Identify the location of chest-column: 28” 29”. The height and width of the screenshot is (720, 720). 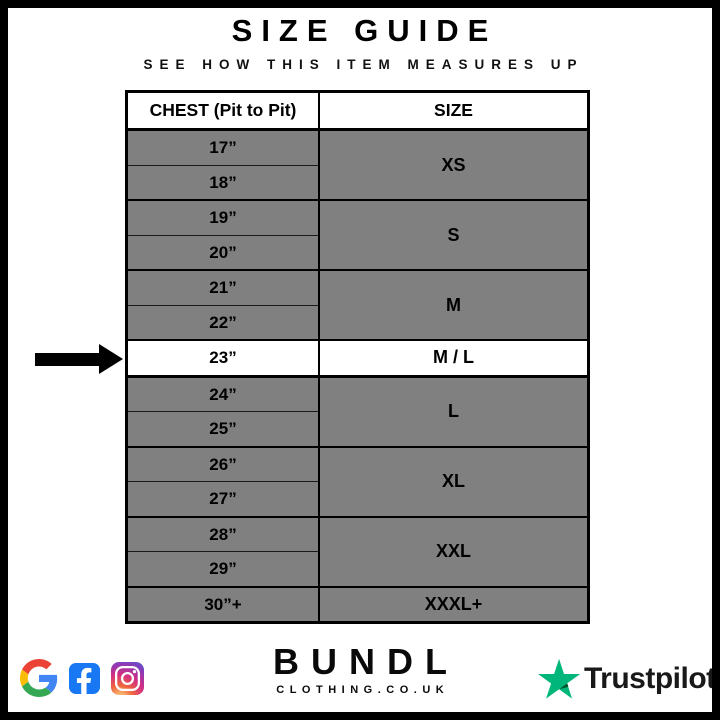
(224, 551).